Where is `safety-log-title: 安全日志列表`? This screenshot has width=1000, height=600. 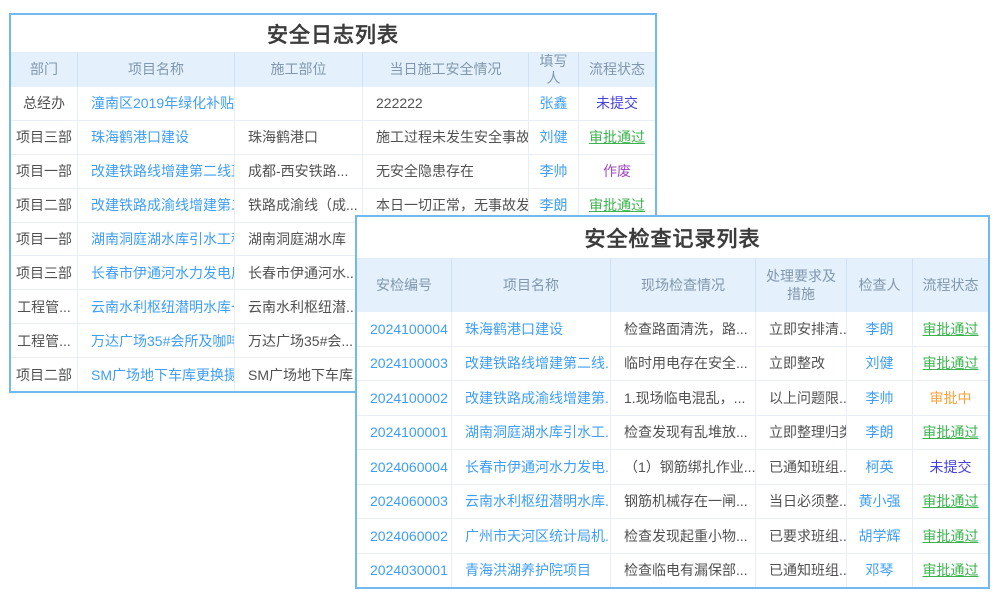
safety-log-title: 安全日志列表 is located at coordinates (333, 34).